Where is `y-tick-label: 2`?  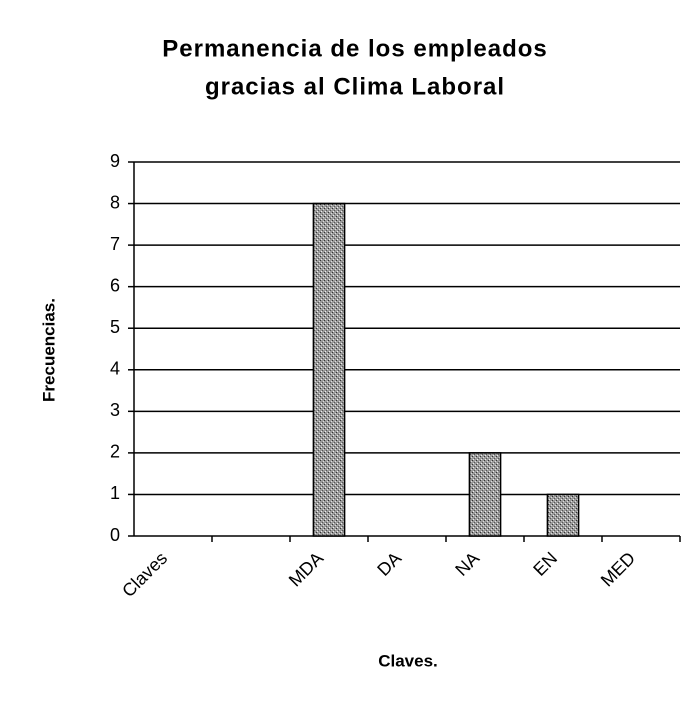
y-tick-label: 2 is located at coordinates (115, 452).